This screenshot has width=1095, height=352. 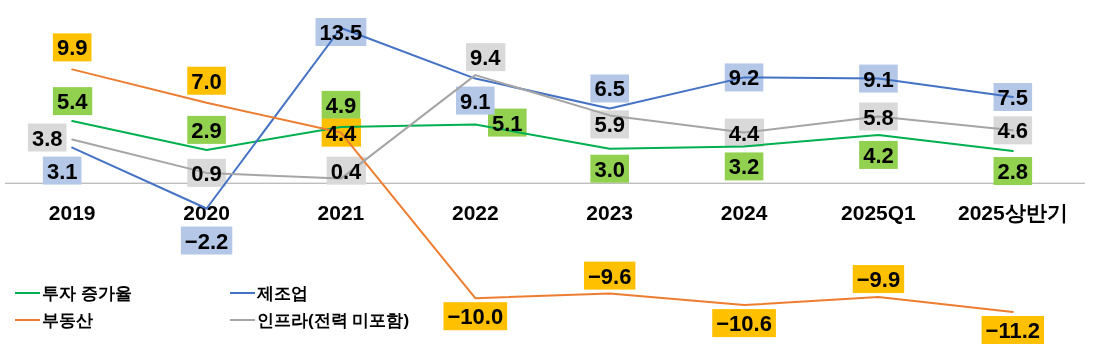 I want to click on data-label: 5.8, so click(x=878, y=117).